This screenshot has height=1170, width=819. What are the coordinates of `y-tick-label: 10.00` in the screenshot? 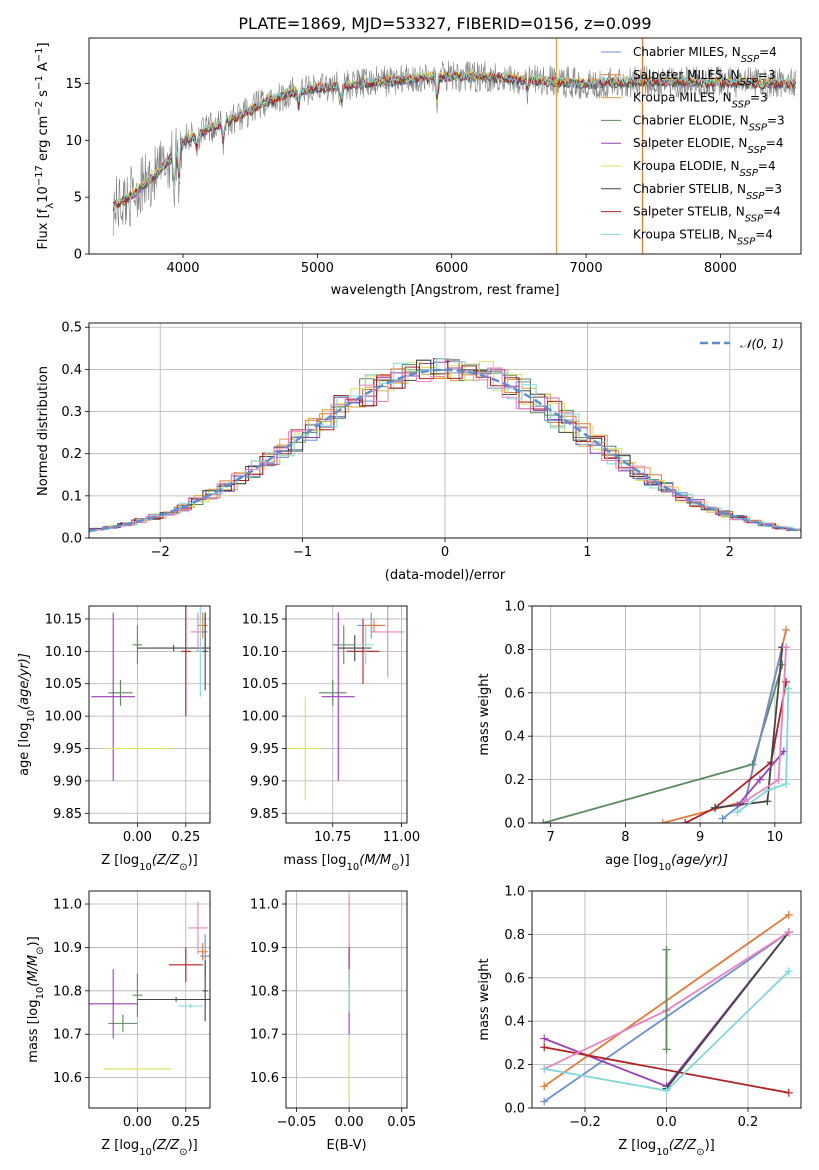 It's located at (260, 717).